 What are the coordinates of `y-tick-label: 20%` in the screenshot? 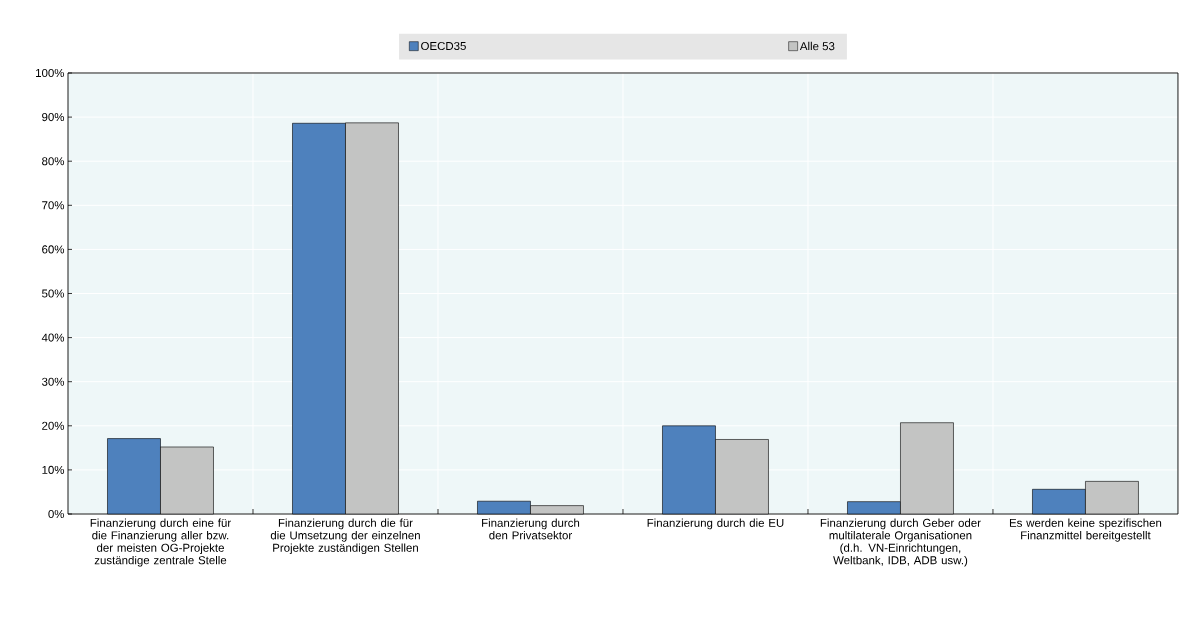 It's located at (53, 425).